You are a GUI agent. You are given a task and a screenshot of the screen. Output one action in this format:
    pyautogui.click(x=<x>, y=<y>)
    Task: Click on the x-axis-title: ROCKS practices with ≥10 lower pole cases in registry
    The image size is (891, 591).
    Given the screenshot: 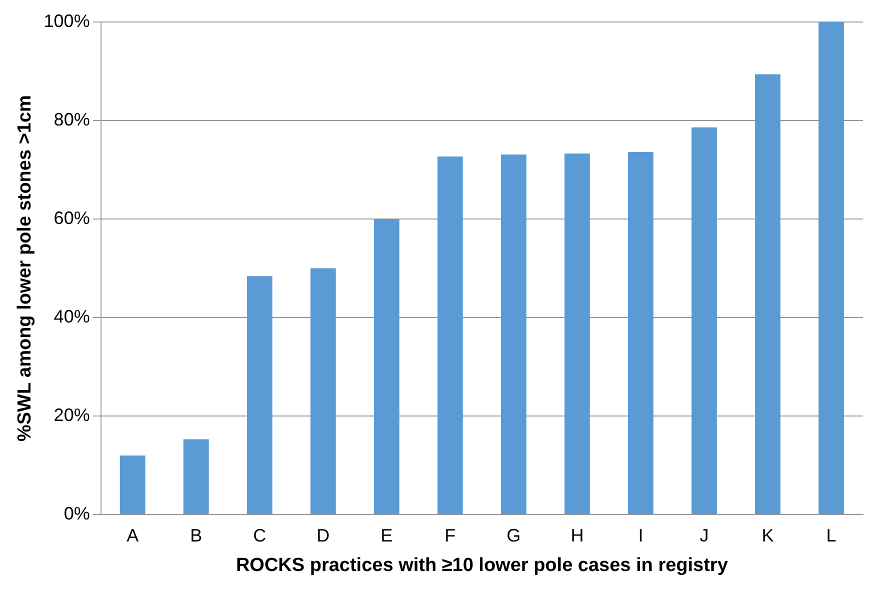 What is the action you would take?
    pyautogui.click(x=482, y=565)
    